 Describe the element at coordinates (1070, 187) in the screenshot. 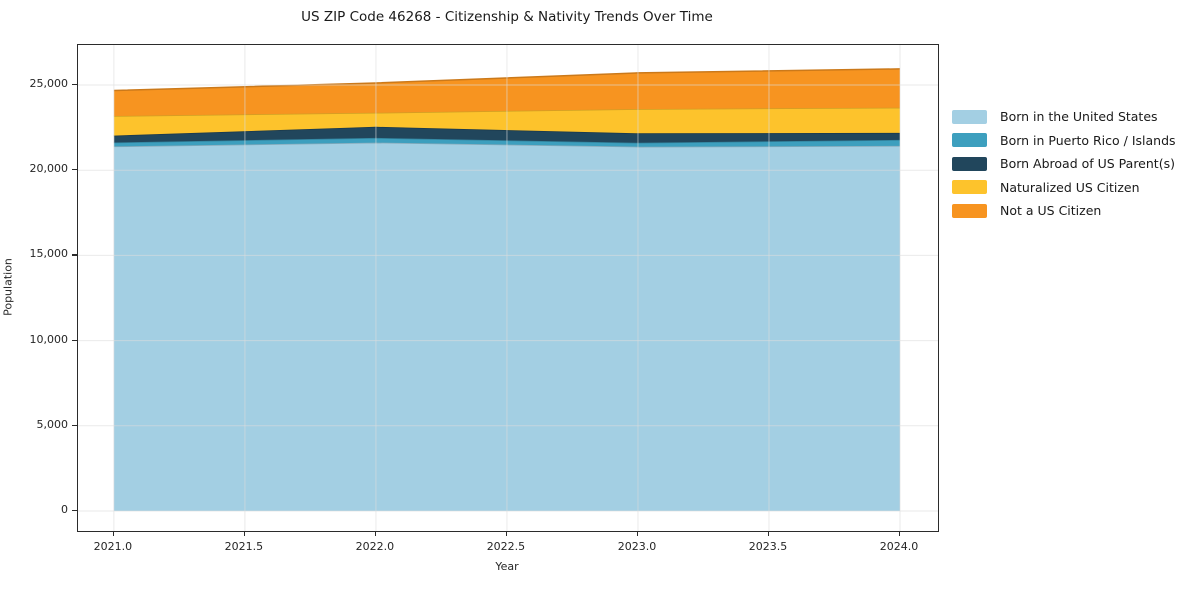

I see `legend-label: Naturalized US Citizen` at that location.